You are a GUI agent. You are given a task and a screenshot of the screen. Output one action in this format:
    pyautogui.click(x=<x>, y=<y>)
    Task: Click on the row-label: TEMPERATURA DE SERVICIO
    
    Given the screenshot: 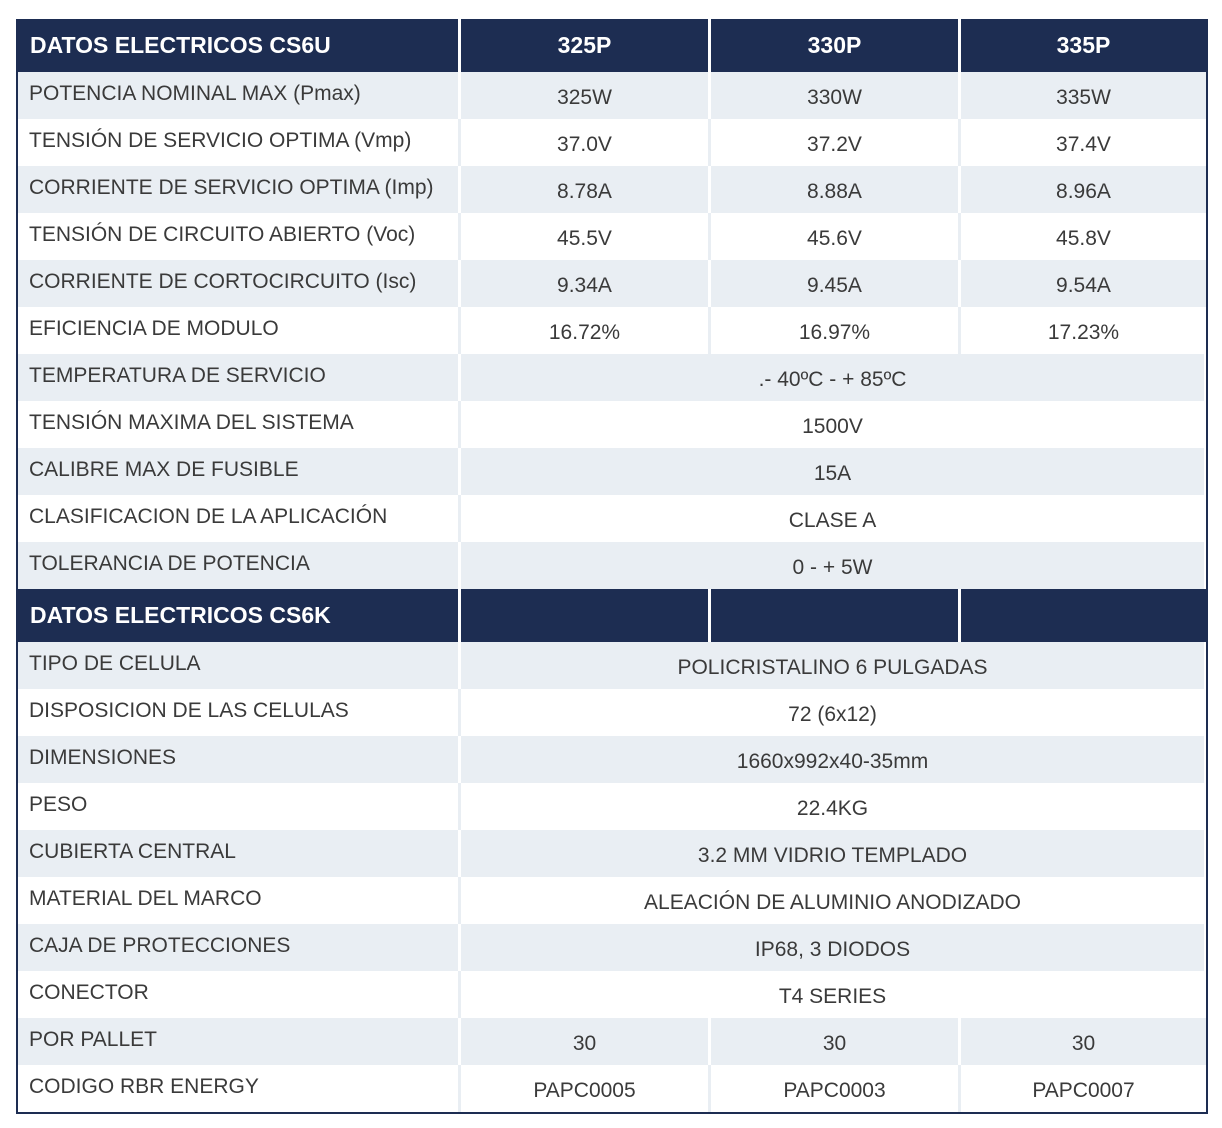 What is the action you would take?
    pyautogui.click(x=238, y=377)
    